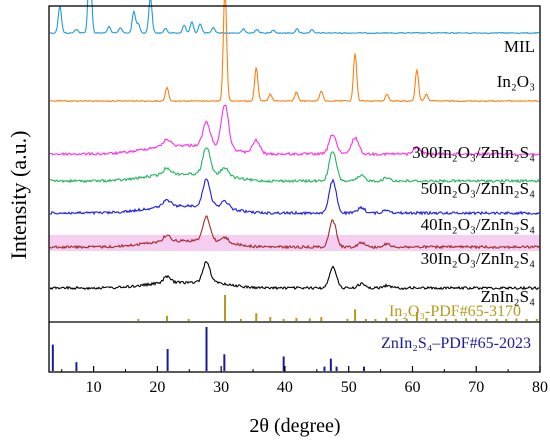  What do you see at coordinates (94, 387) in the screenshot?
I see `x-tick-label-0: 10` at bounding box center [94, 387].